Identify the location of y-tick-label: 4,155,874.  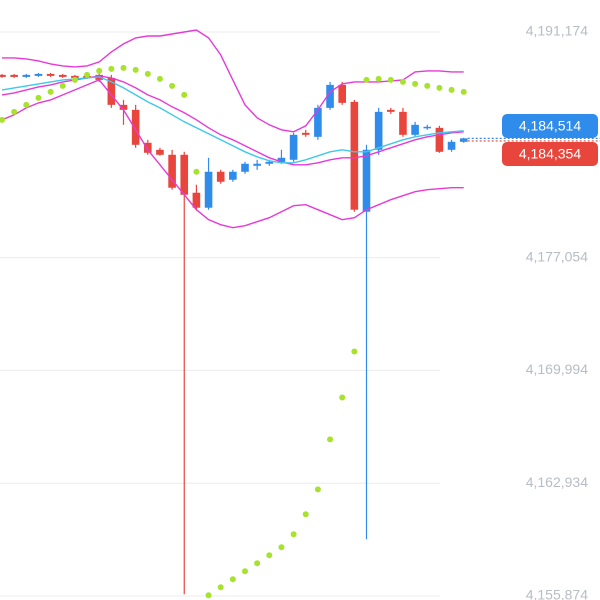
(557, 593).